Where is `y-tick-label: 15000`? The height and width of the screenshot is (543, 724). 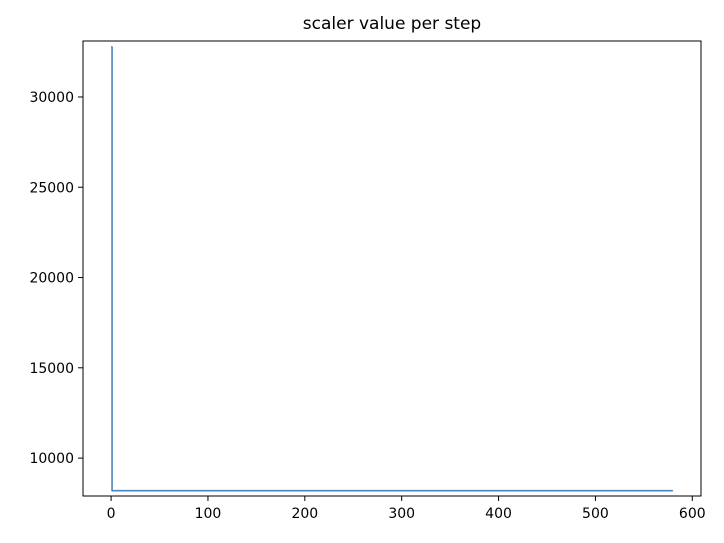
y-tick-label: 15000 is located at coordinates (51, 369).